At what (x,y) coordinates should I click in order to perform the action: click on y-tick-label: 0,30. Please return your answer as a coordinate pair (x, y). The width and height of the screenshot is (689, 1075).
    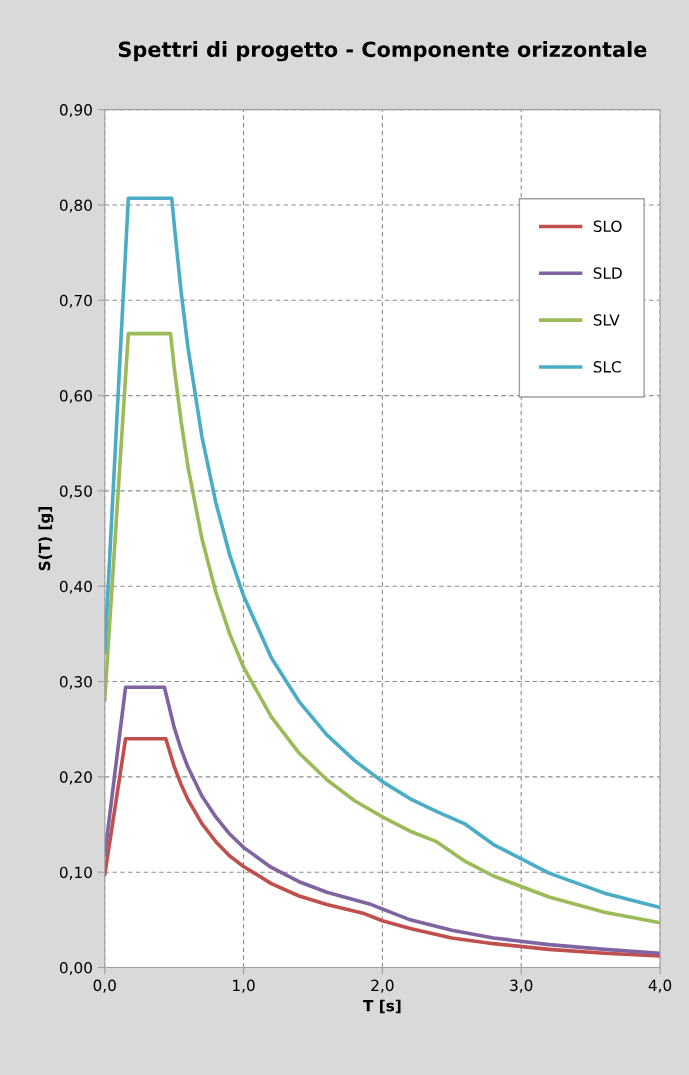
    Looking at the image, I should click on (75, 683).